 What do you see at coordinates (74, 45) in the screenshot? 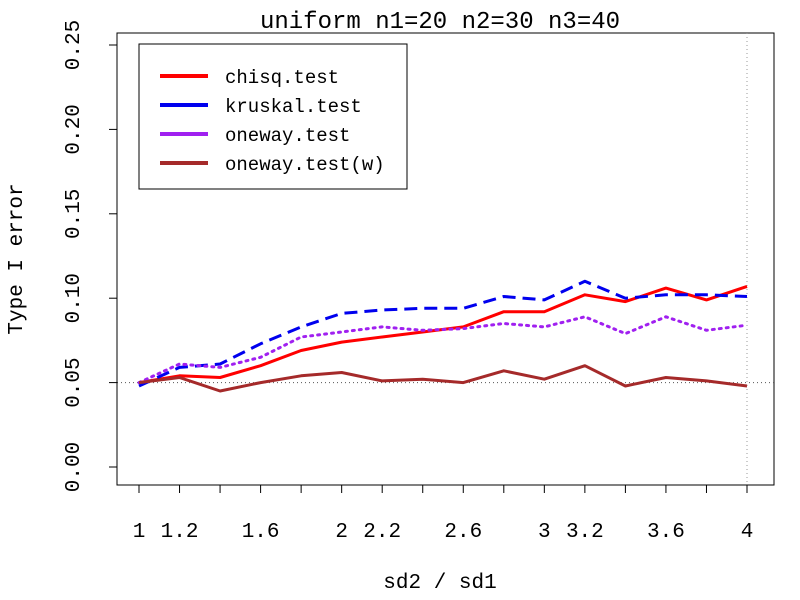
I see `y-tick-label: 0.25` at bounding box center [74, 45].